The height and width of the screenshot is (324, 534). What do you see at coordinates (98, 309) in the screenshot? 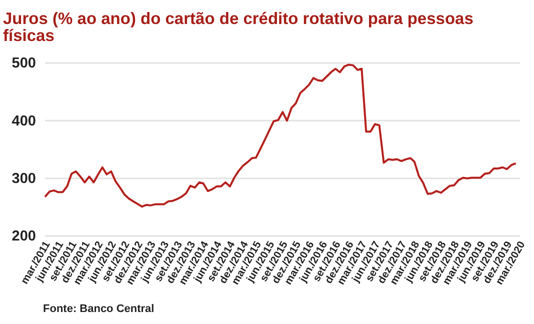
I see `source-note: Fonte: Banco Central` at bounding box center [98, 309].